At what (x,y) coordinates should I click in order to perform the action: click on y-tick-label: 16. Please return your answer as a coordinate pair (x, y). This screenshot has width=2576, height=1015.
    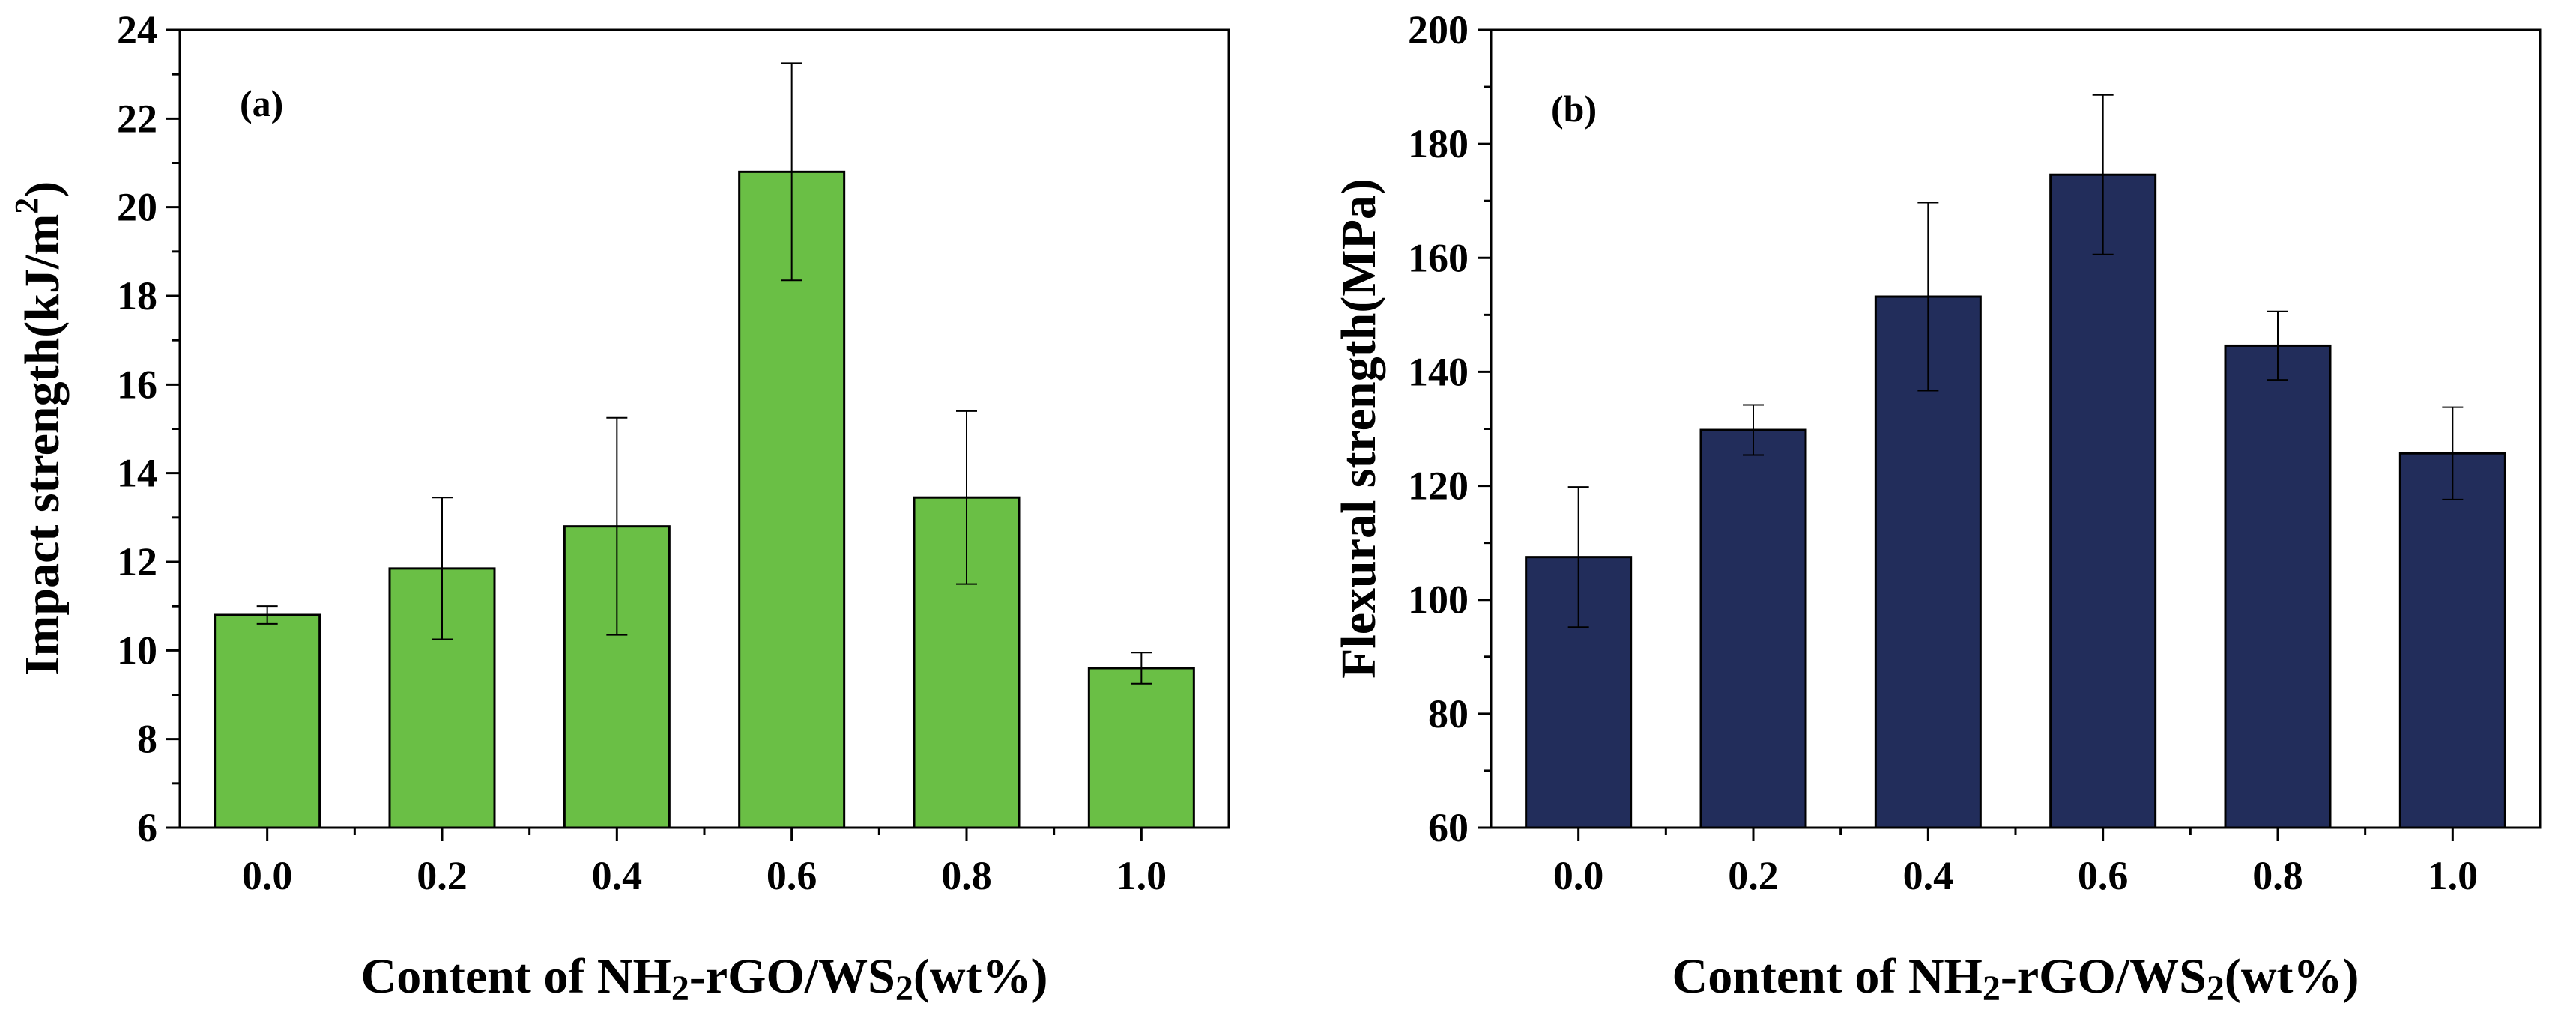
    Looking at the image, I should click on (137, 384).